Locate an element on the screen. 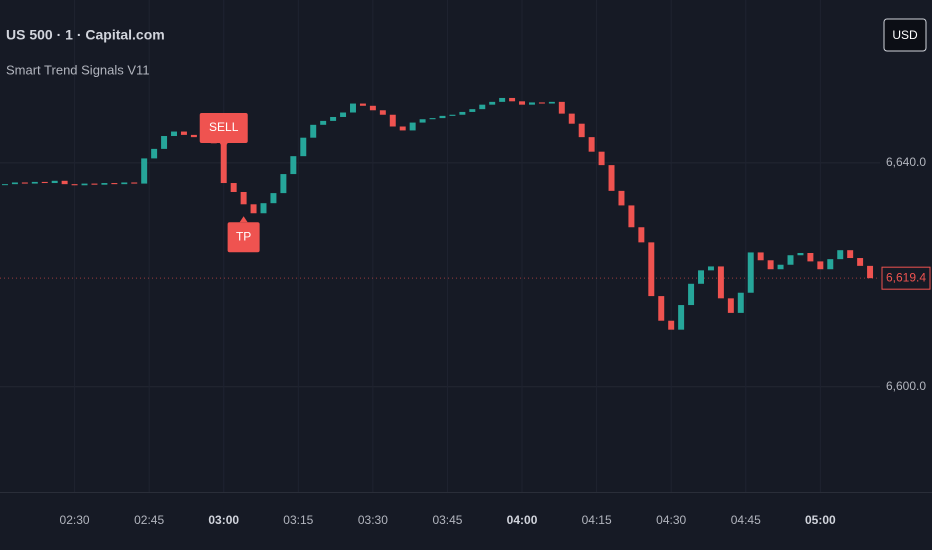  signal-label: TP is located at coordinates (243, 236).